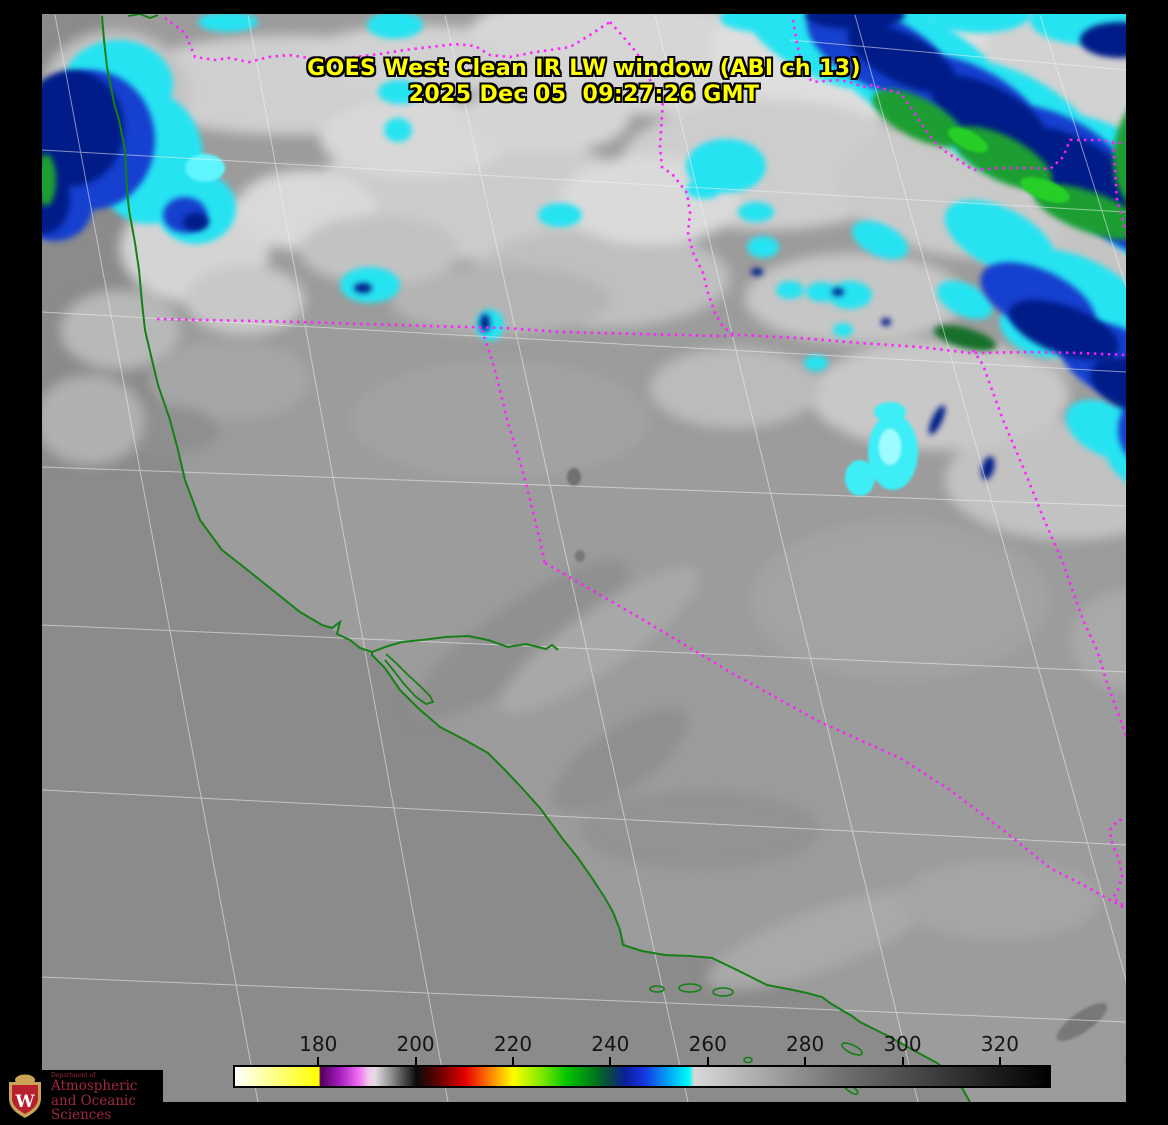  I want to click on colorbar-tick: 240, so click(610, 1048).